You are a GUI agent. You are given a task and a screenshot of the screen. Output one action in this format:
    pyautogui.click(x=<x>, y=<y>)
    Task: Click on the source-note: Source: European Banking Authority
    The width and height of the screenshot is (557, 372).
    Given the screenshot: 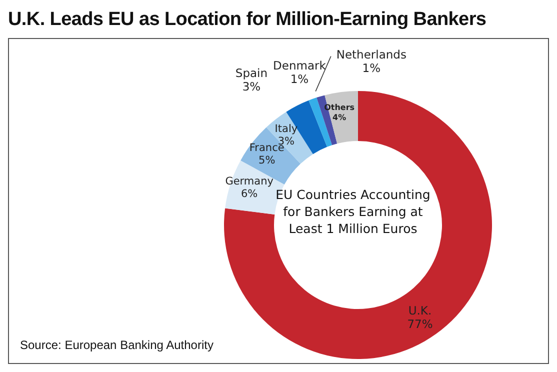 What is the action you would take?
    pyautogui.click(x=117, y=345)
    